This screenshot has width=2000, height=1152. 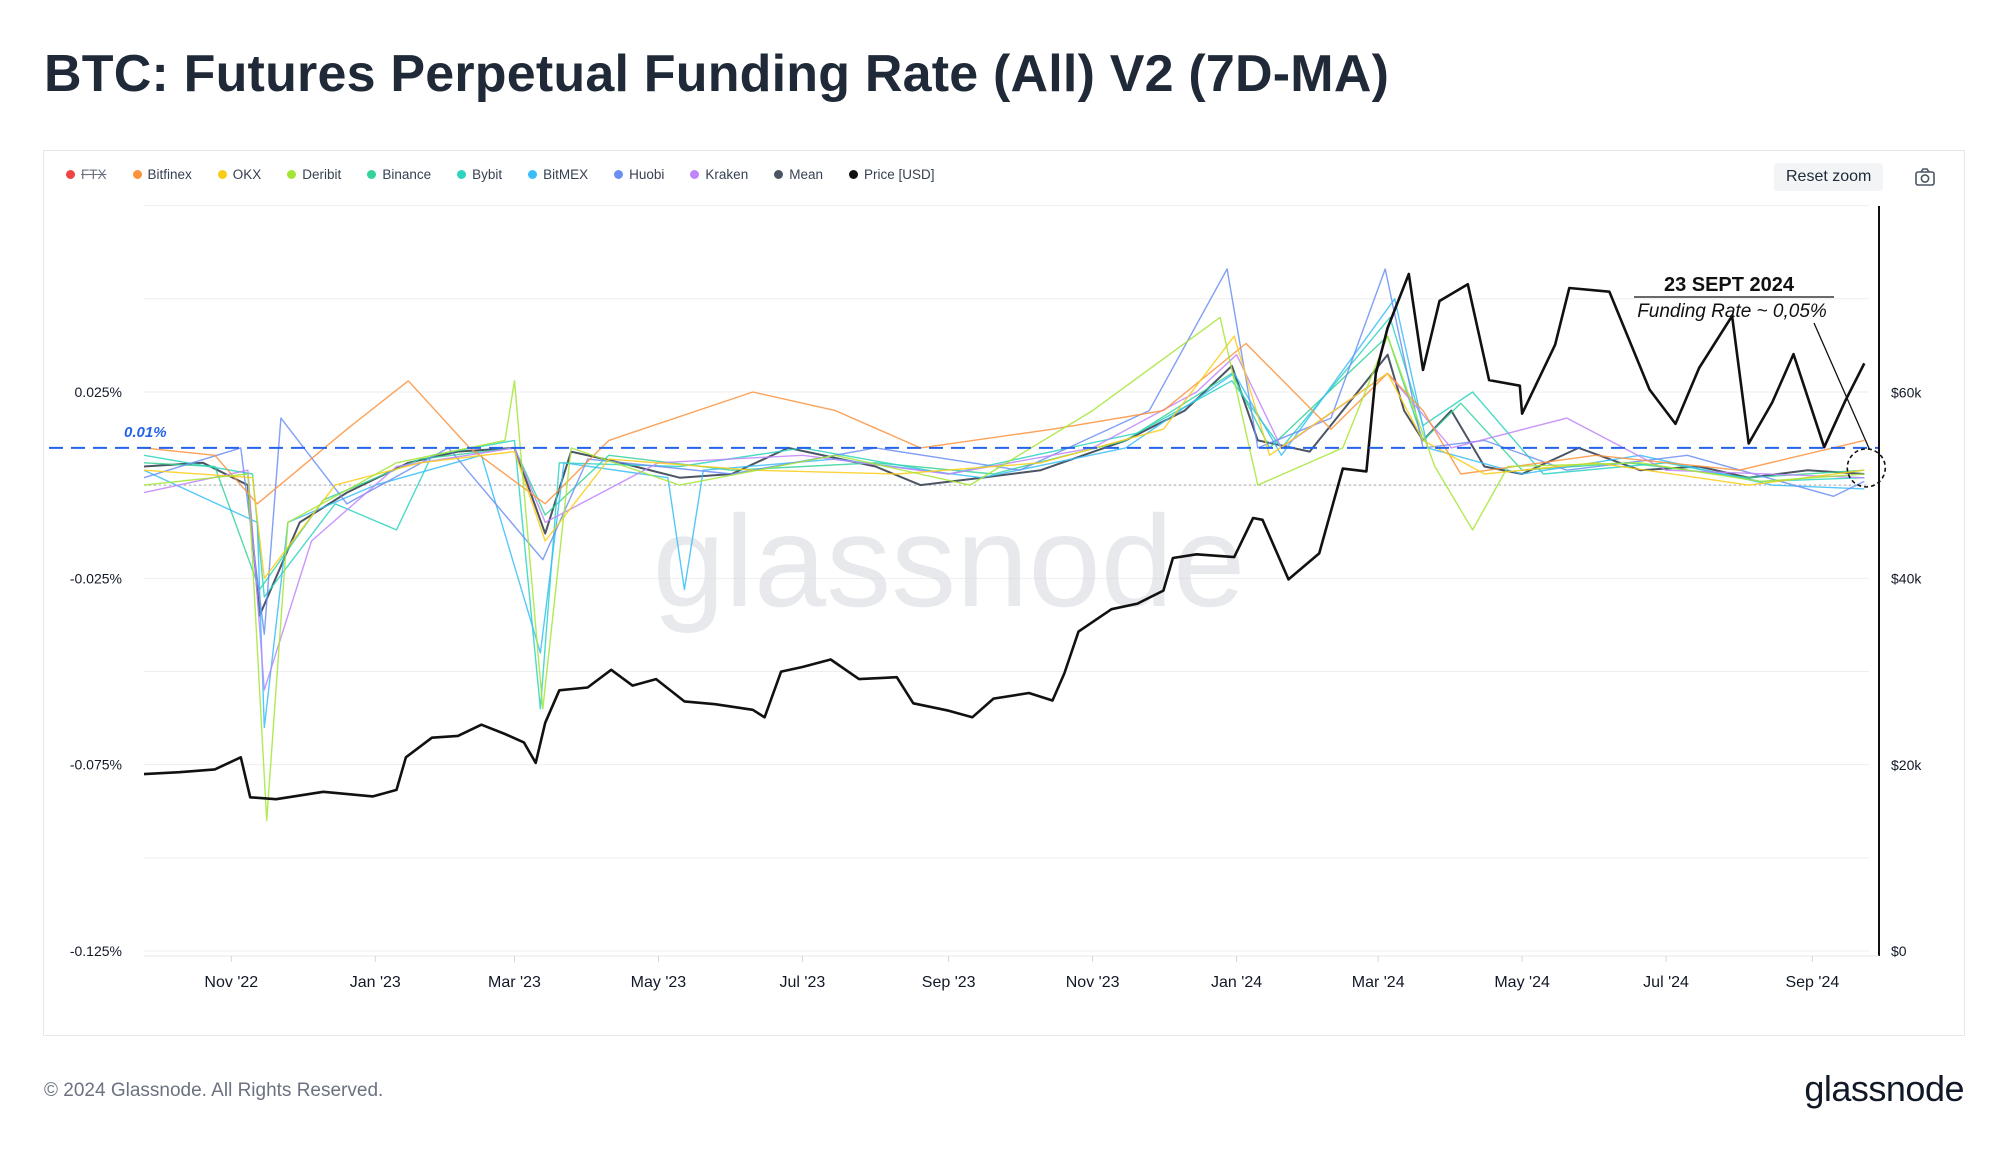 What do you see at coordinates (964, 436) in the screenshot?
I see `reference-layer: 0.01%` at bounding box center [964, 436].